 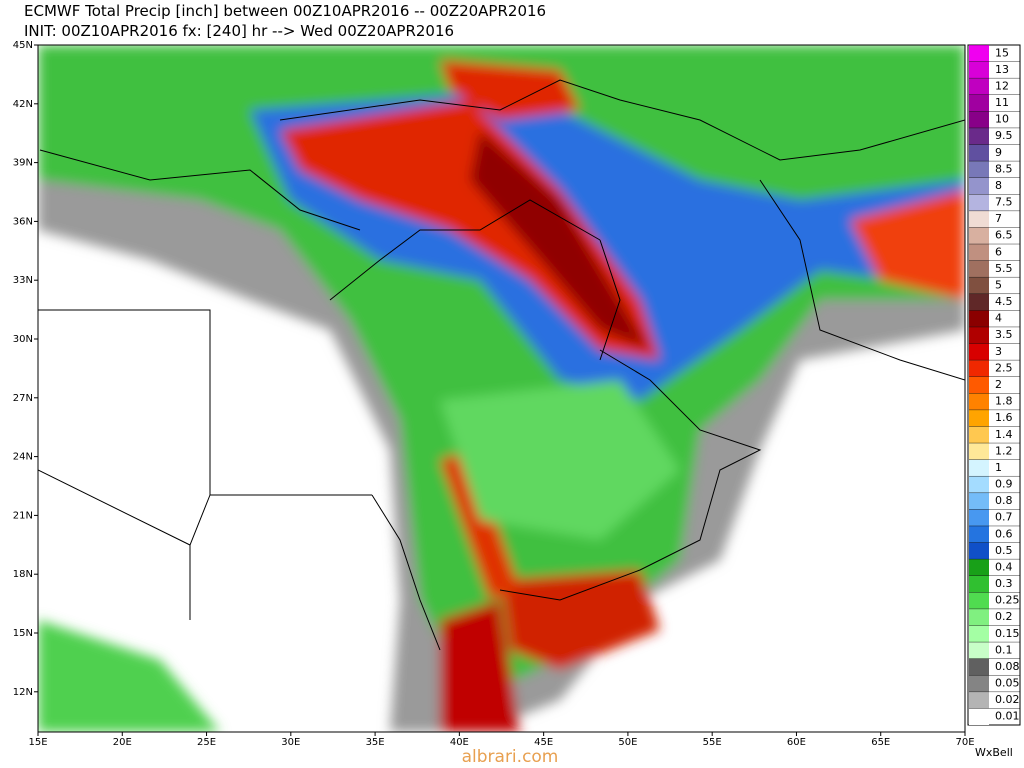 I want to click on legend-label: 2.5, so click(x=1004, y=367).